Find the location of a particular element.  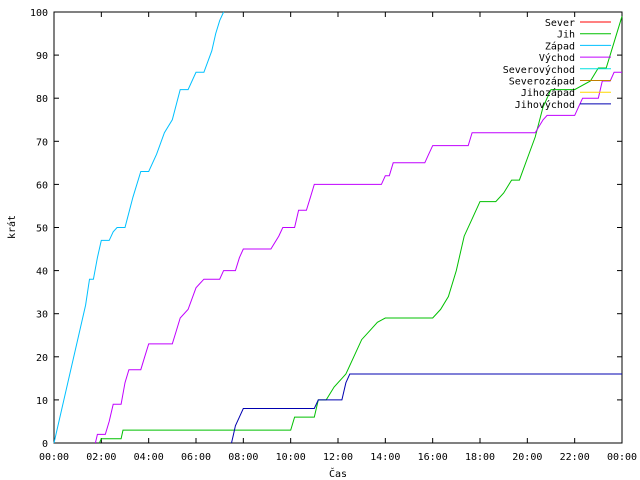

x-tick-label: 08:00 is located at coordinates (243, 457).